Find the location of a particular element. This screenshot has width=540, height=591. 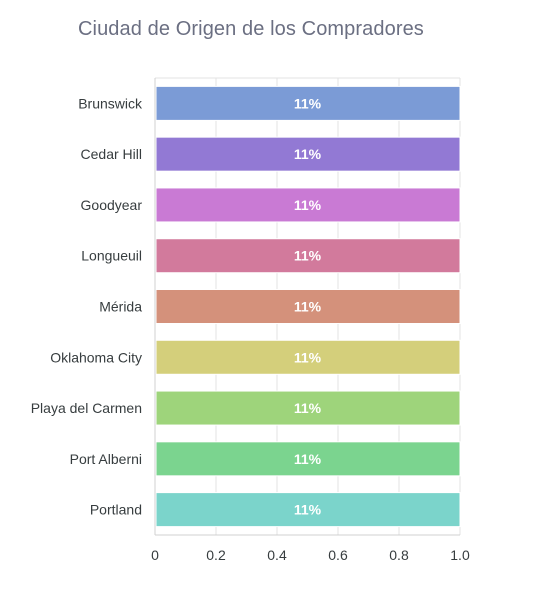

x-tick-label: 0.4 is located at coordinates (277, 555).